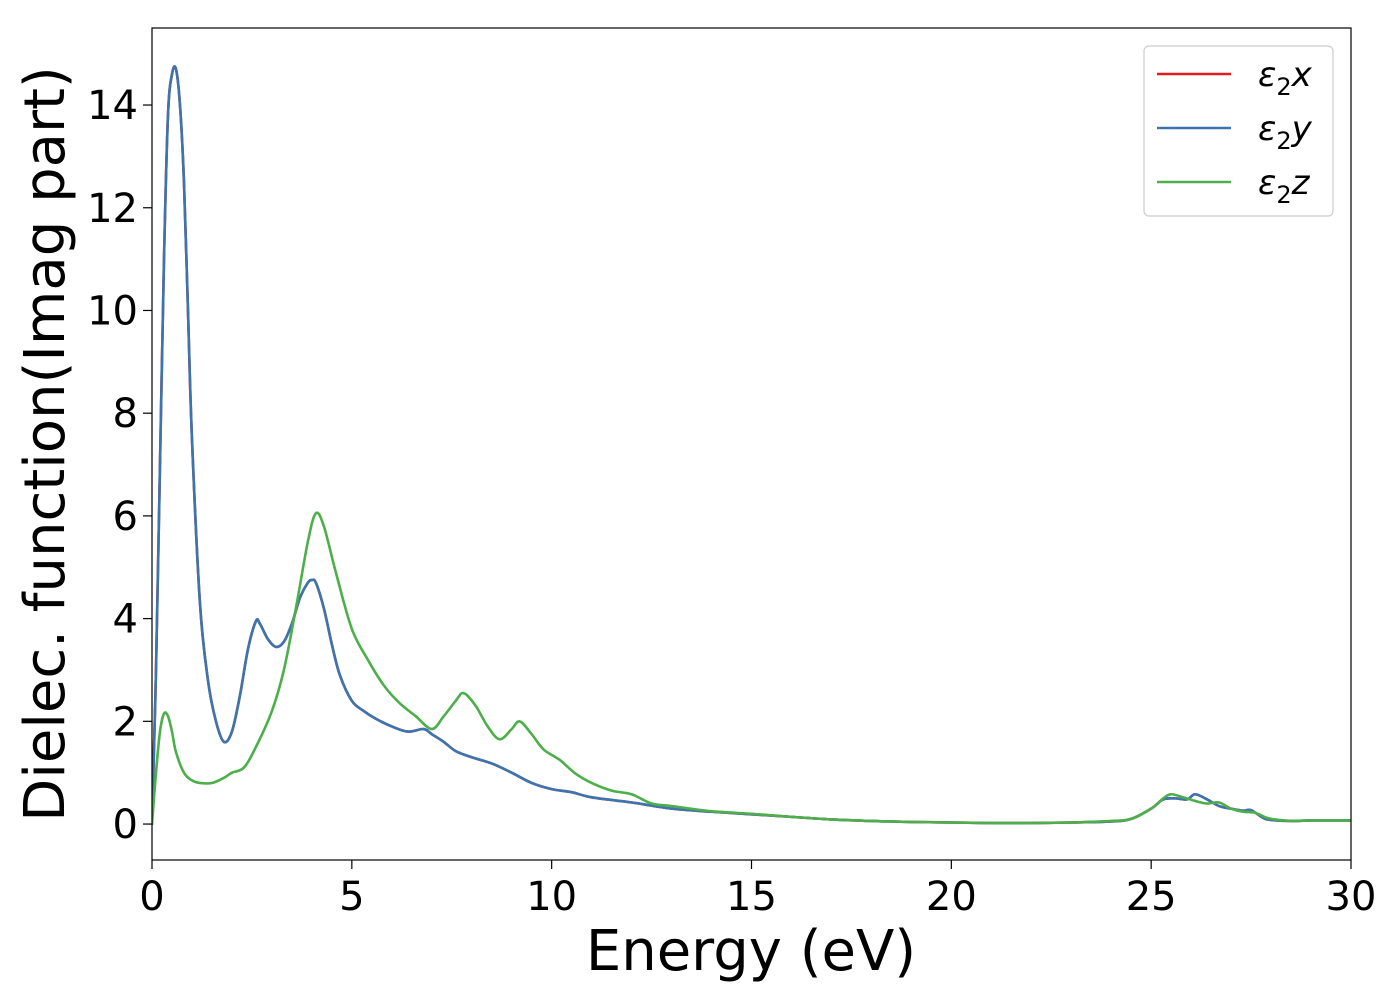 The width and height of the screenshot is (1400, 1000). I want to click on x-tick-label: 20, so click(951, 897).